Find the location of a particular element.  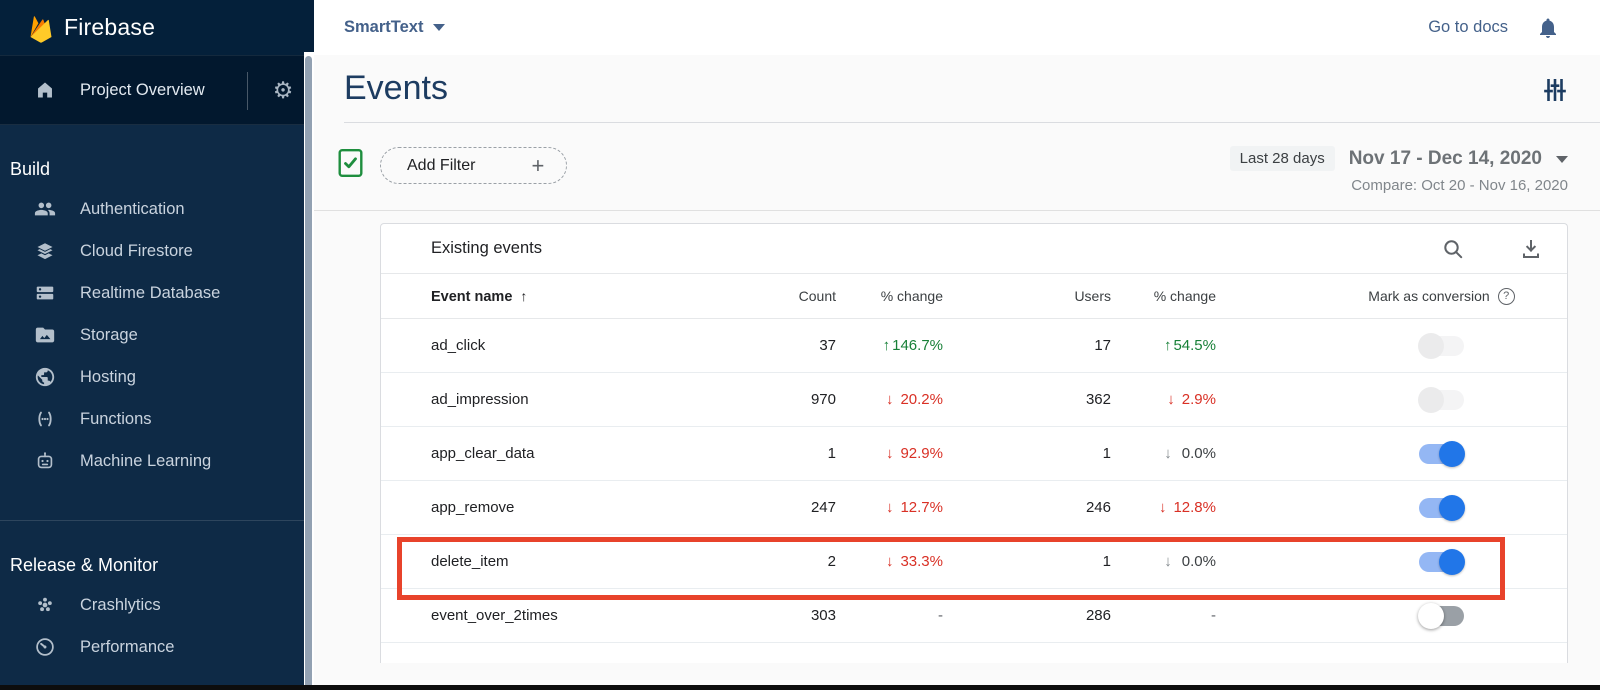

compare-range-label: Compare: Oct 20 - Nov 16, 2020 is located at coordinates (1459, 185).